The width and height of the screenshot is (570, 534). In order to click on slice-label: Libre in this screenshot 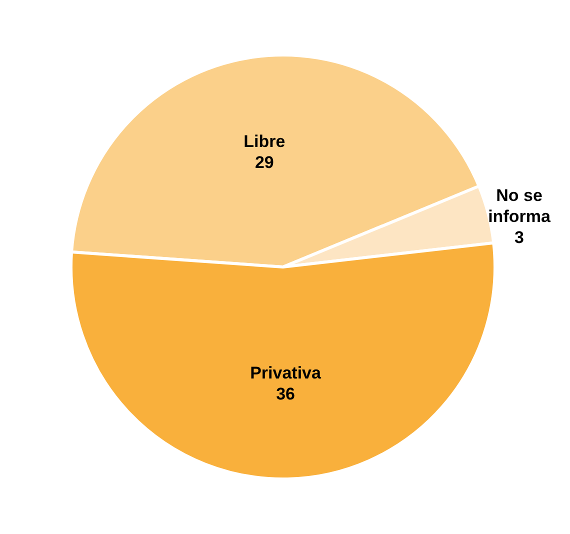, I will do `click(265, 141)`.